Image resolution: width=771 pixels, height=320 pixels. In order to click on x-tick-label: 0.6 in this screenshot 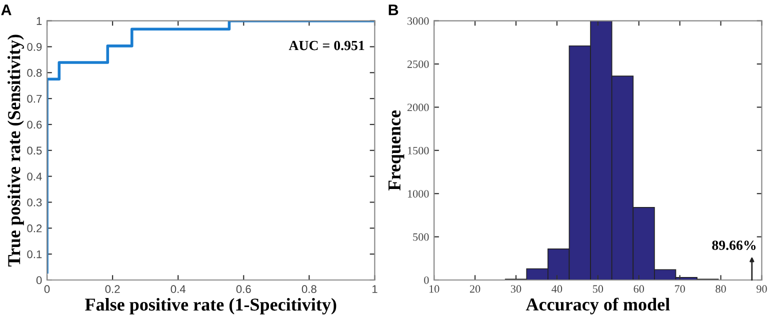, I will do `click(243, 289)`.